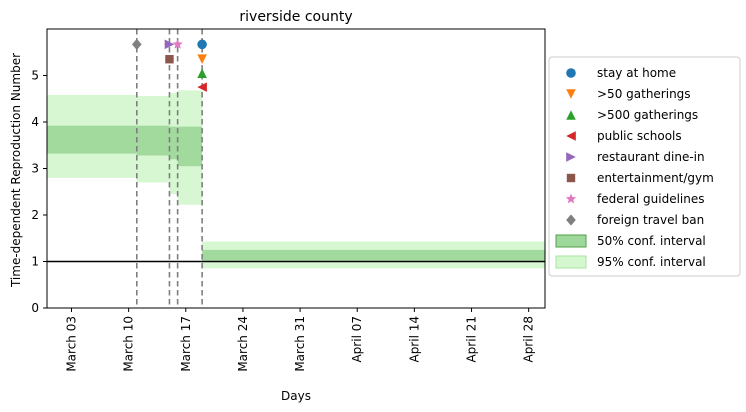  I want to click on y-axis-label: Time-dependent Reproduction Number, so click(16, 170).